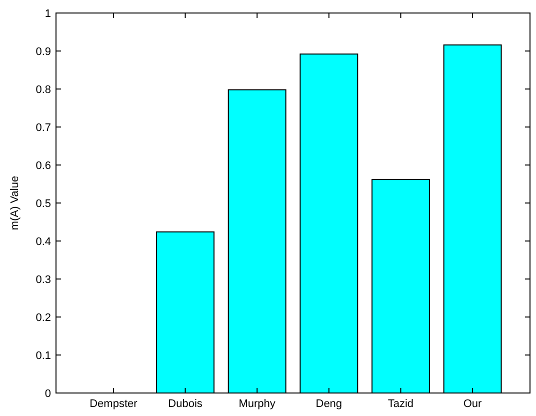 Image resolution: width=536 pixels, height=416 pixels. I want to click on y-tick-label: 0, so click(47, 394).